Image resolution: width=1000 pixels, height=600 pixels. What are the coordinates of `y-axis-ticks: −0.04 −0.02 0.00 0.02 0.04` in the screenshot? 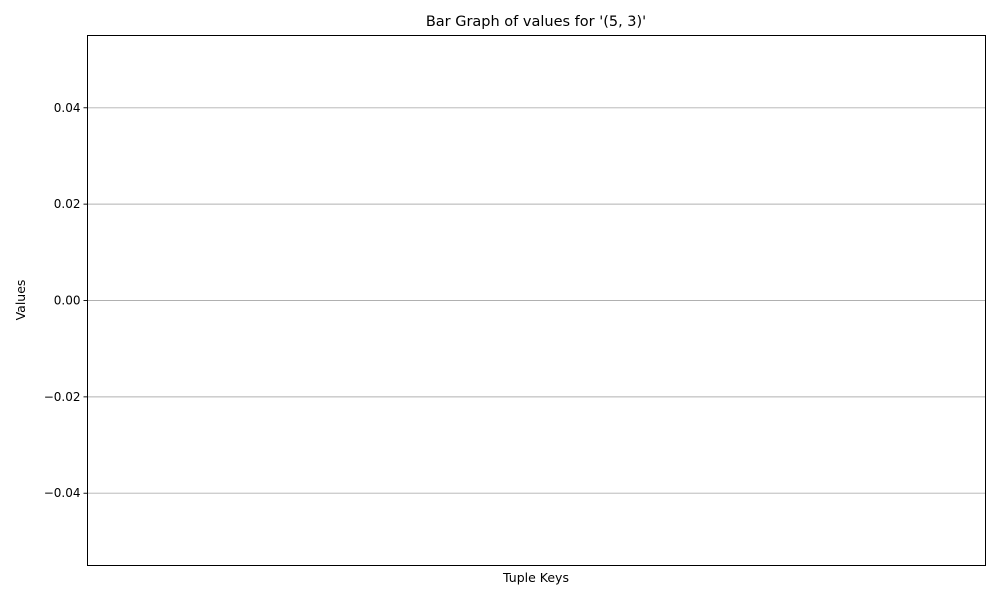 It's located at (66, 300).